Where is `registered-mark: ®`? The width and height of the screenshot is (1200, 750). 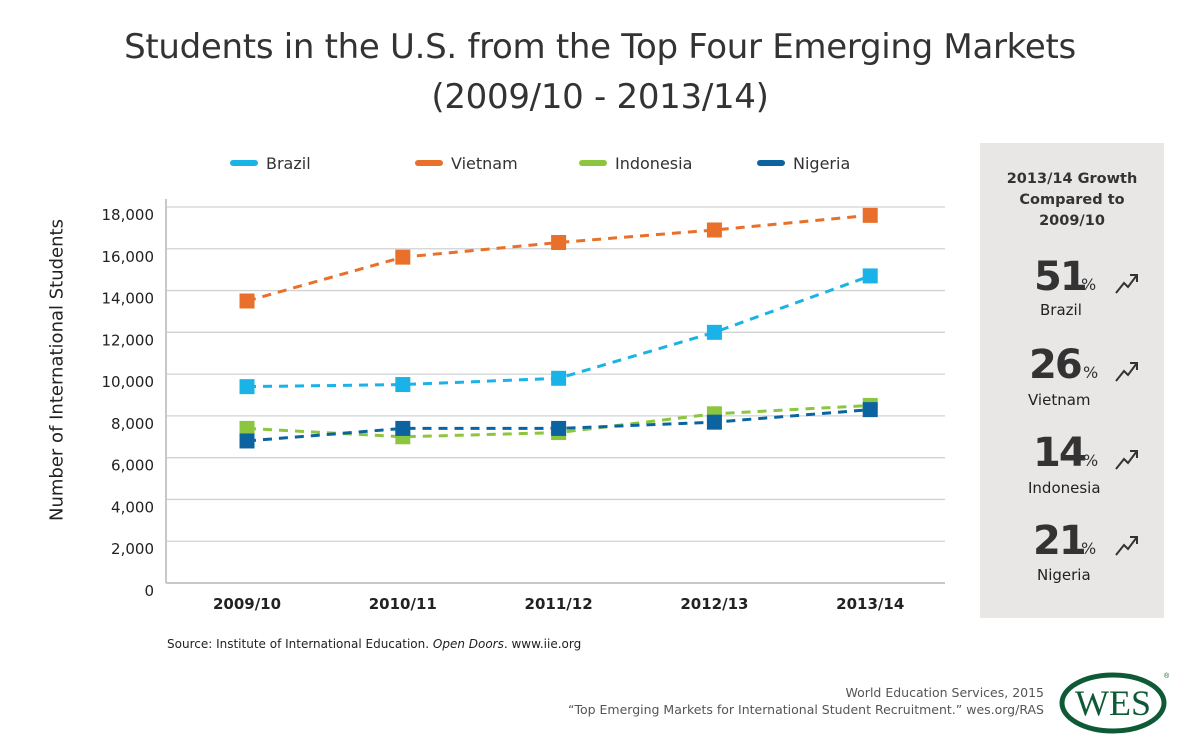 registered-mark: ® is located at coordinates (1167, 676).